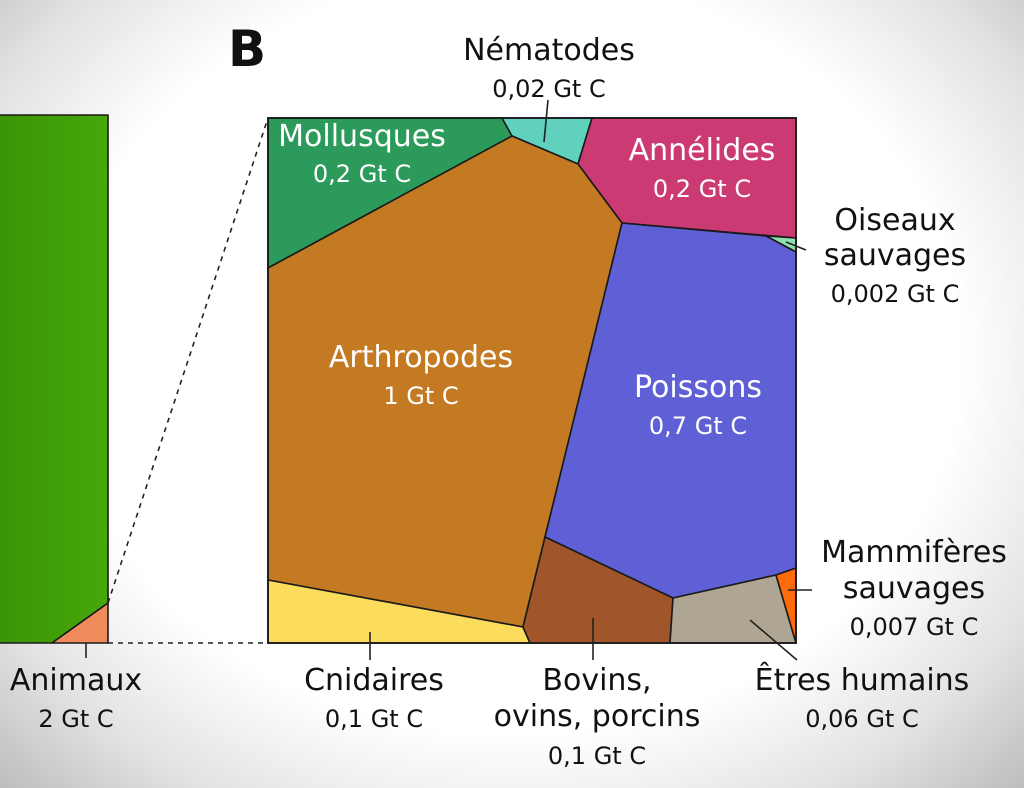  What do you see at coordinates (374, 719) in the screenshot?
I see `label-cnidaires-value: 0,1 Gt C` at bounding box center [374, 719].